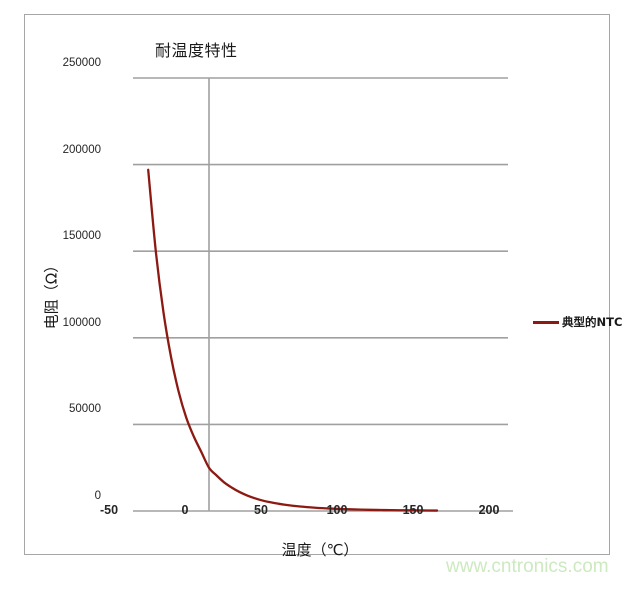  What do you see at coordinates (97, 496) in the screenshot?
I see `y-tick-label: 0` at bounding box center [97, 496].